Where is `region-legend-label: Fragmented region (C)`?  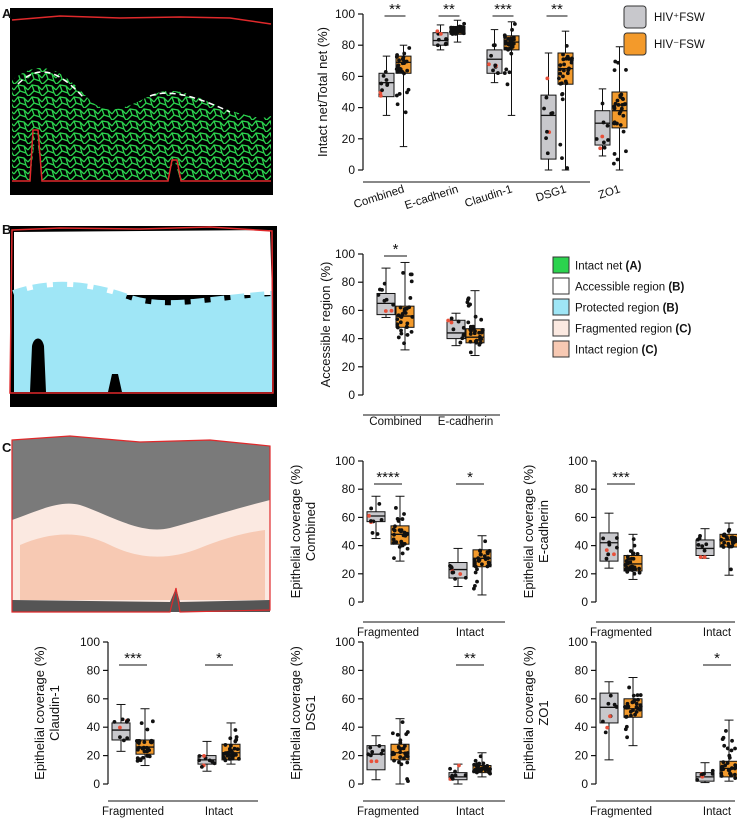 region-legend-label: Fragmented region (C) is located at coordinates (633, 330).